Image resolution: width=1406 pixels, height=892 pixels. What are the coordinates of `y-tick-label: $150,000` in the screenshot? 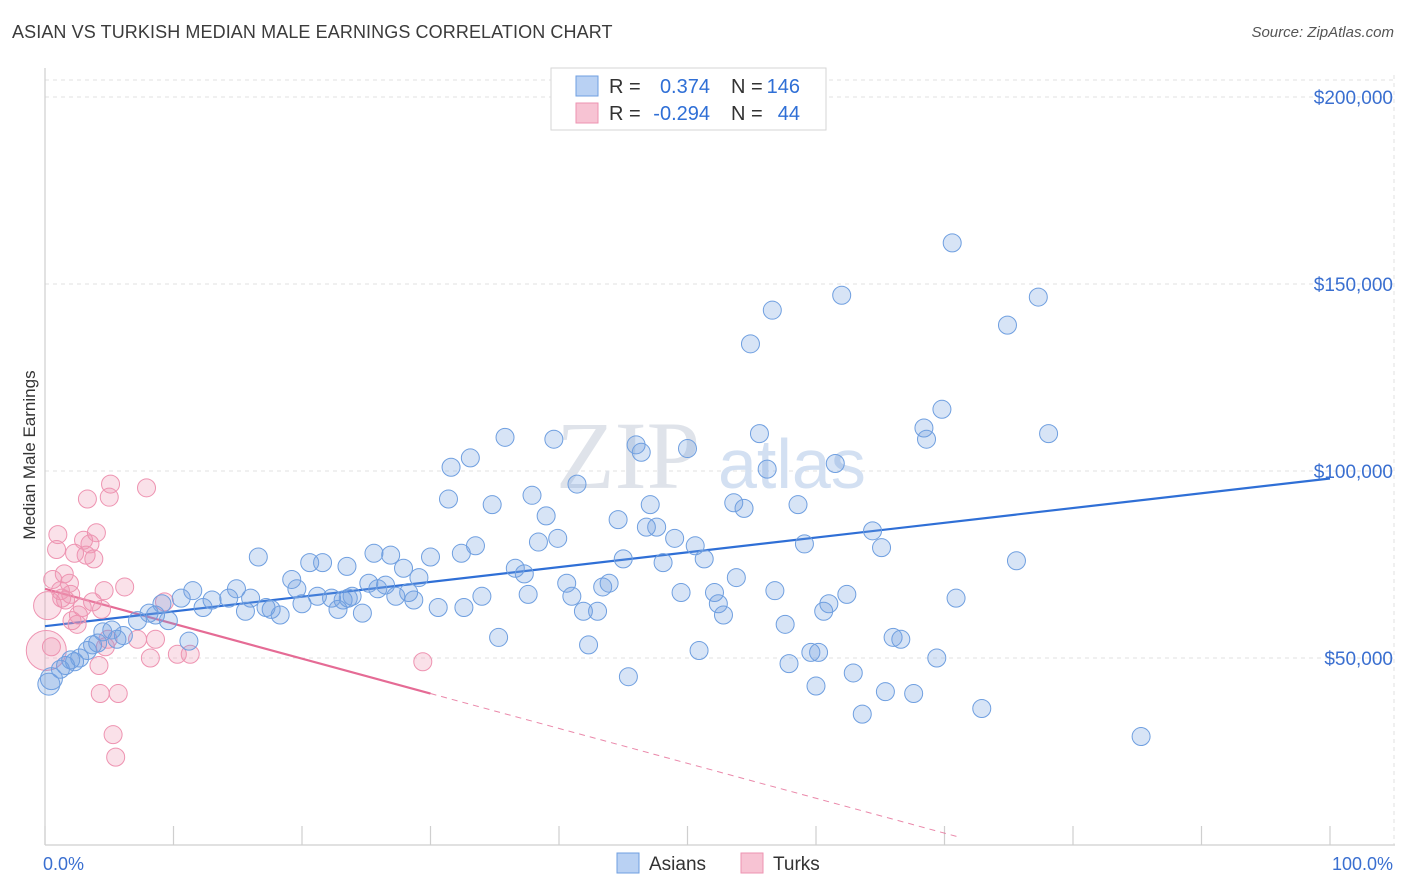 It's located at (1353, 285).